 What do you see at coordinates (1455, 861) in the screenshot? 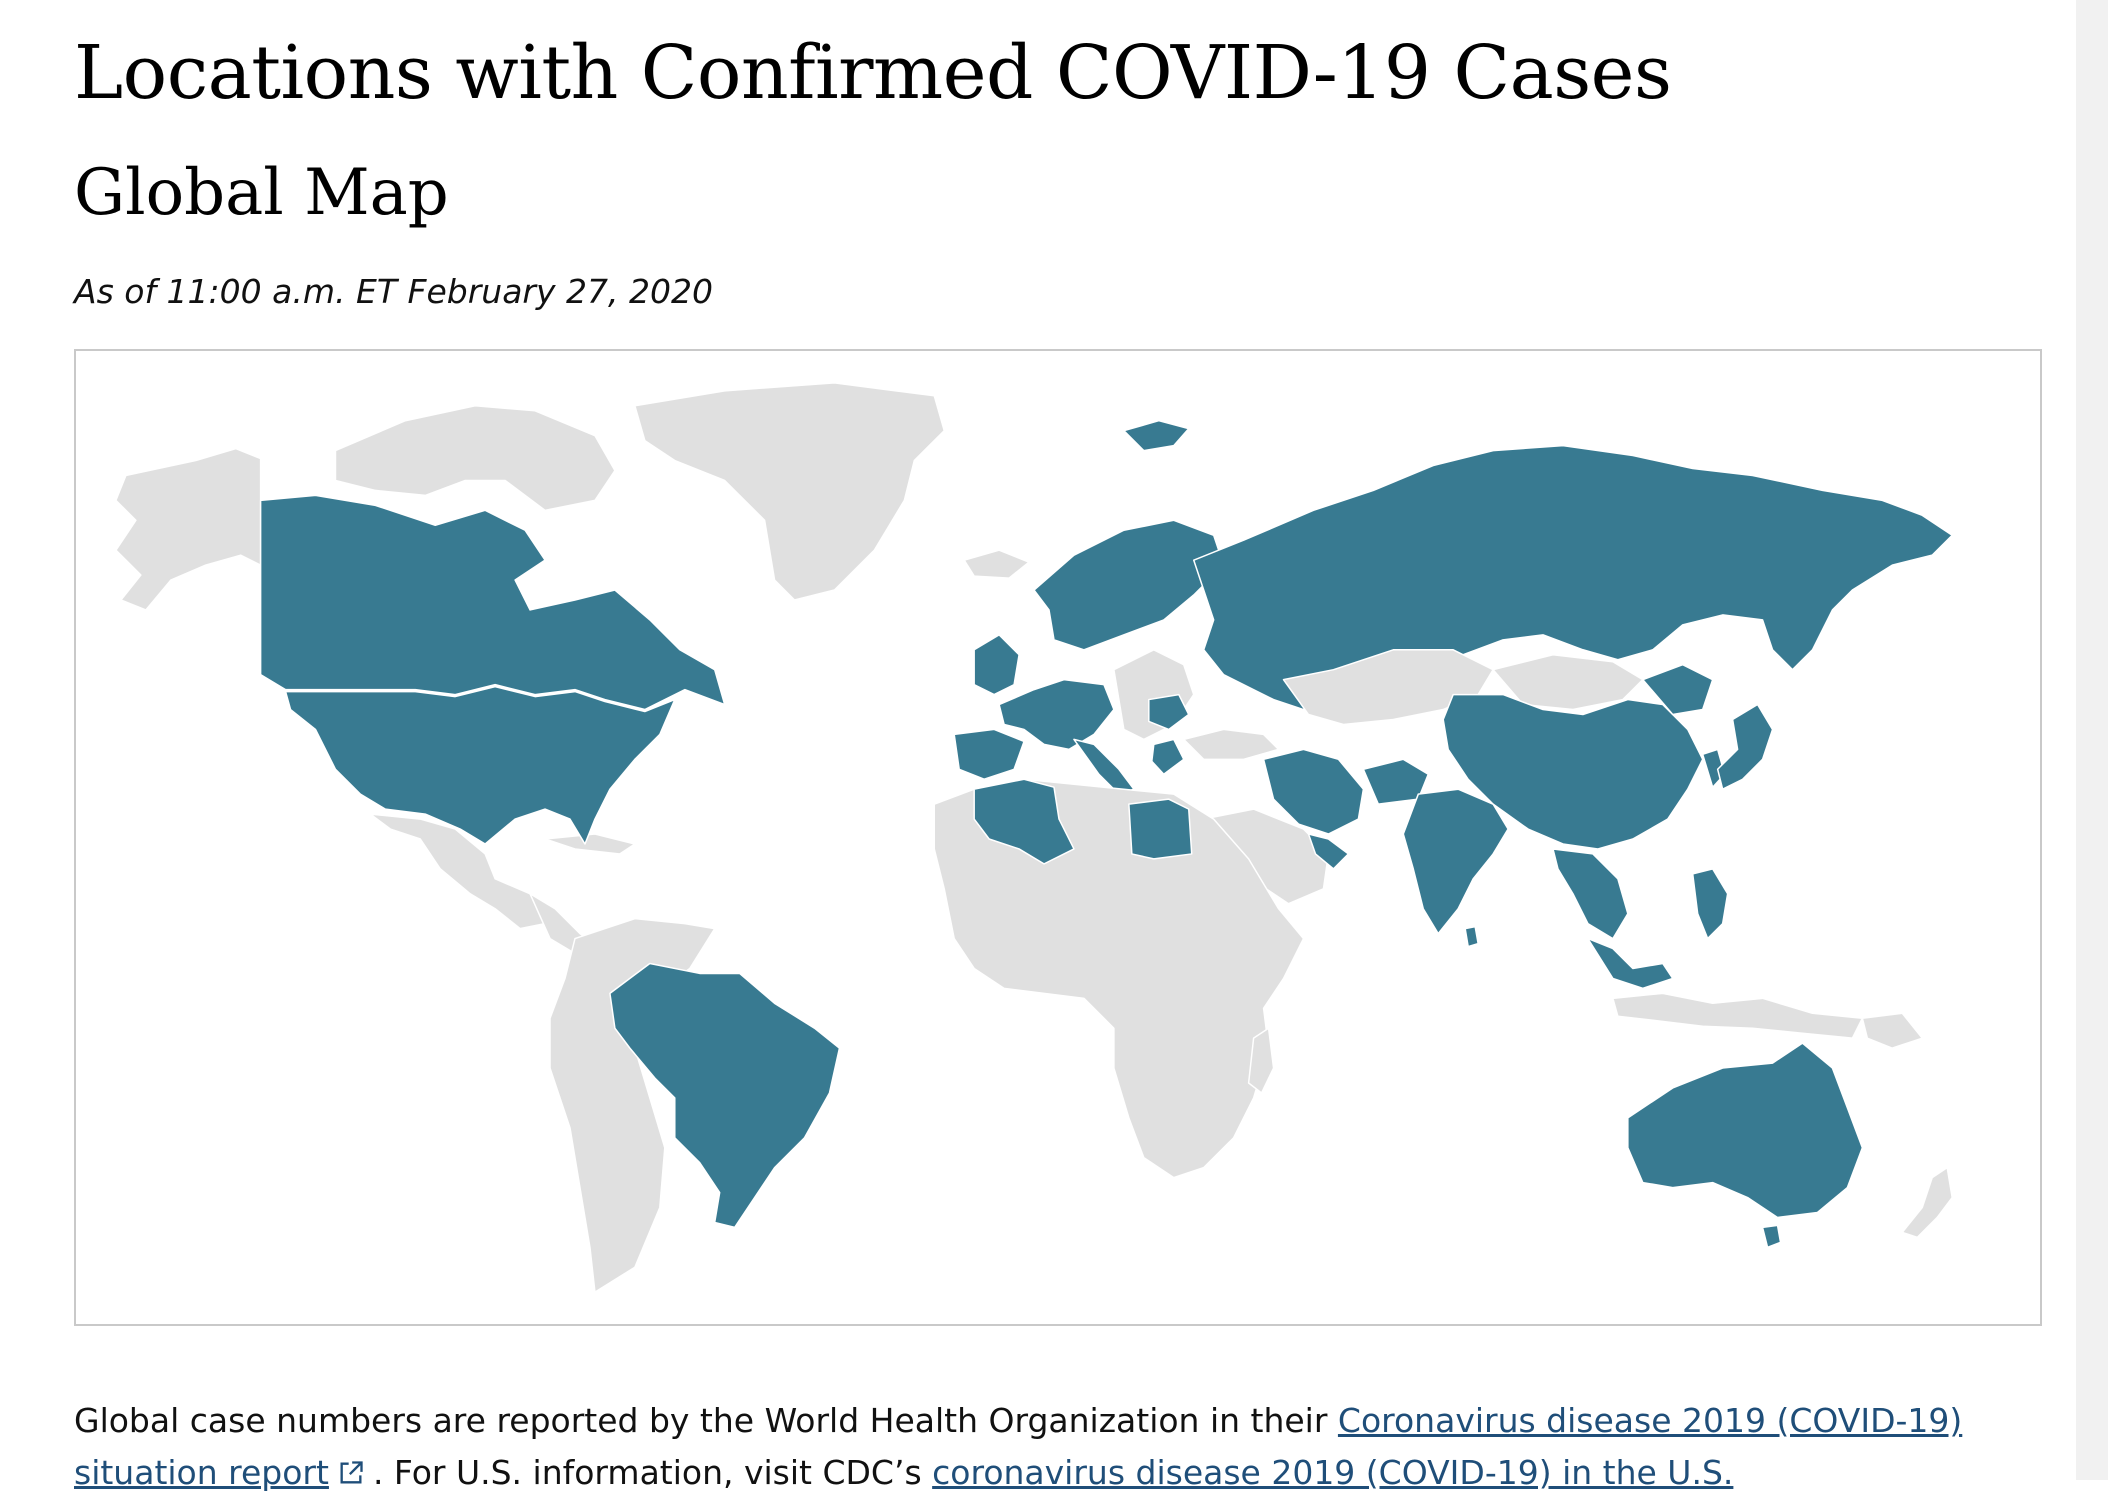
I see `country-india` at bounding box center [1455, 861].